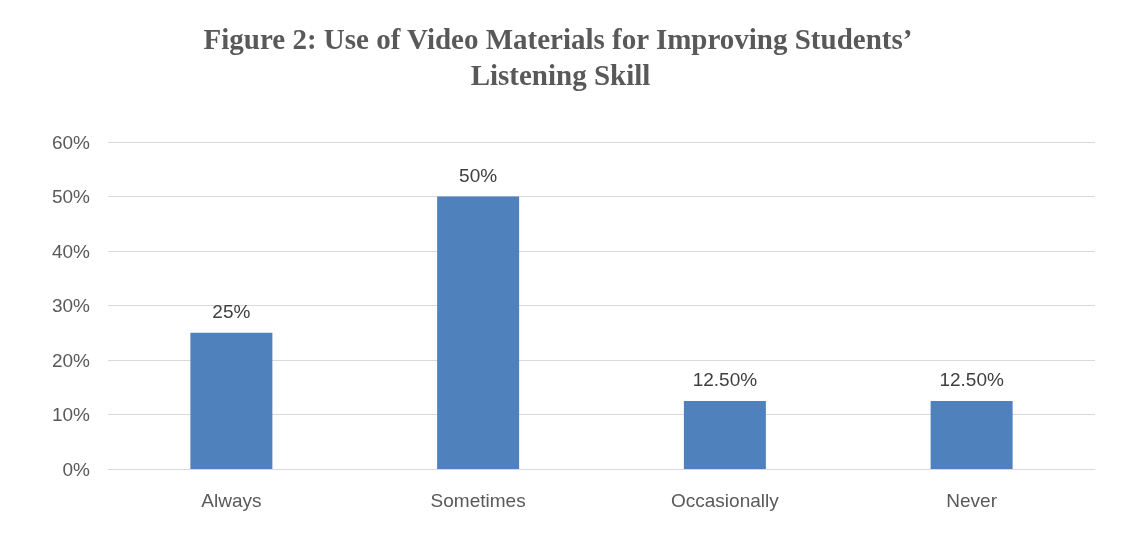  What do you see at coordinates (71, 196) in the screenshot?
I see `y-tick-label: 50%` at bounding box center [71, 196].